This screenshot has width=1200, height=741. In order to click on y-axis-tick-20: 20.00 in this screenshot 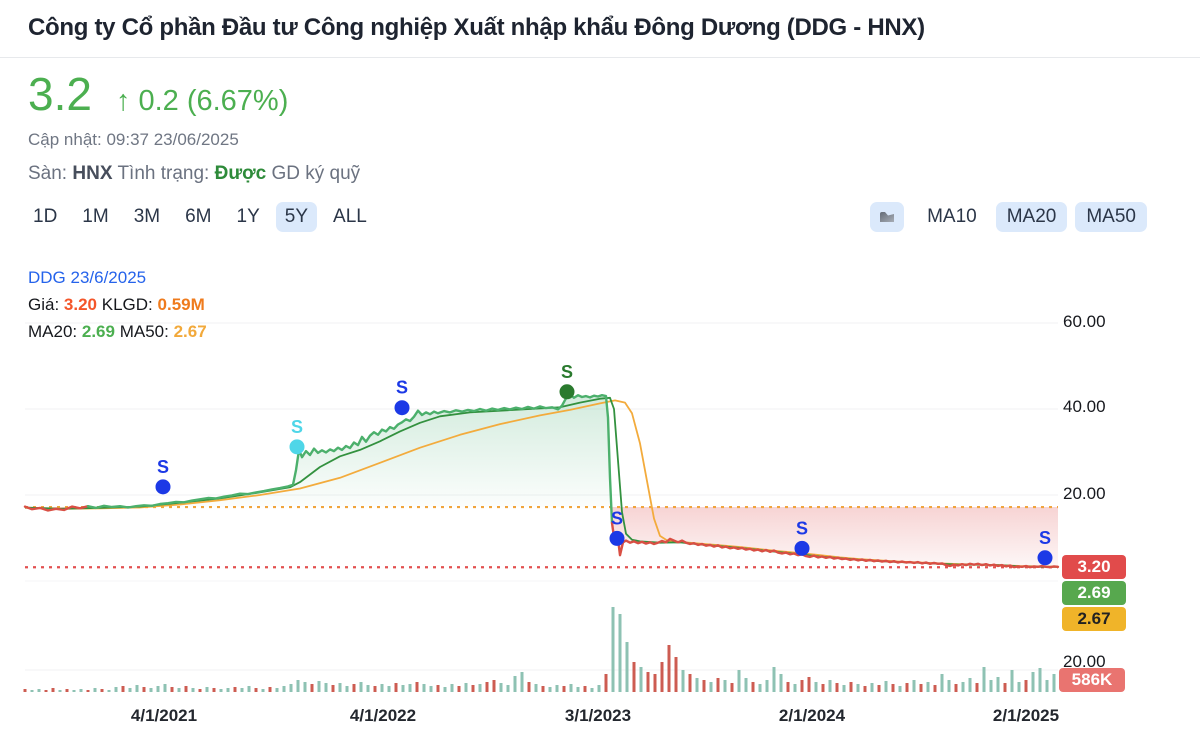, I will do `click(1084, 493)`.